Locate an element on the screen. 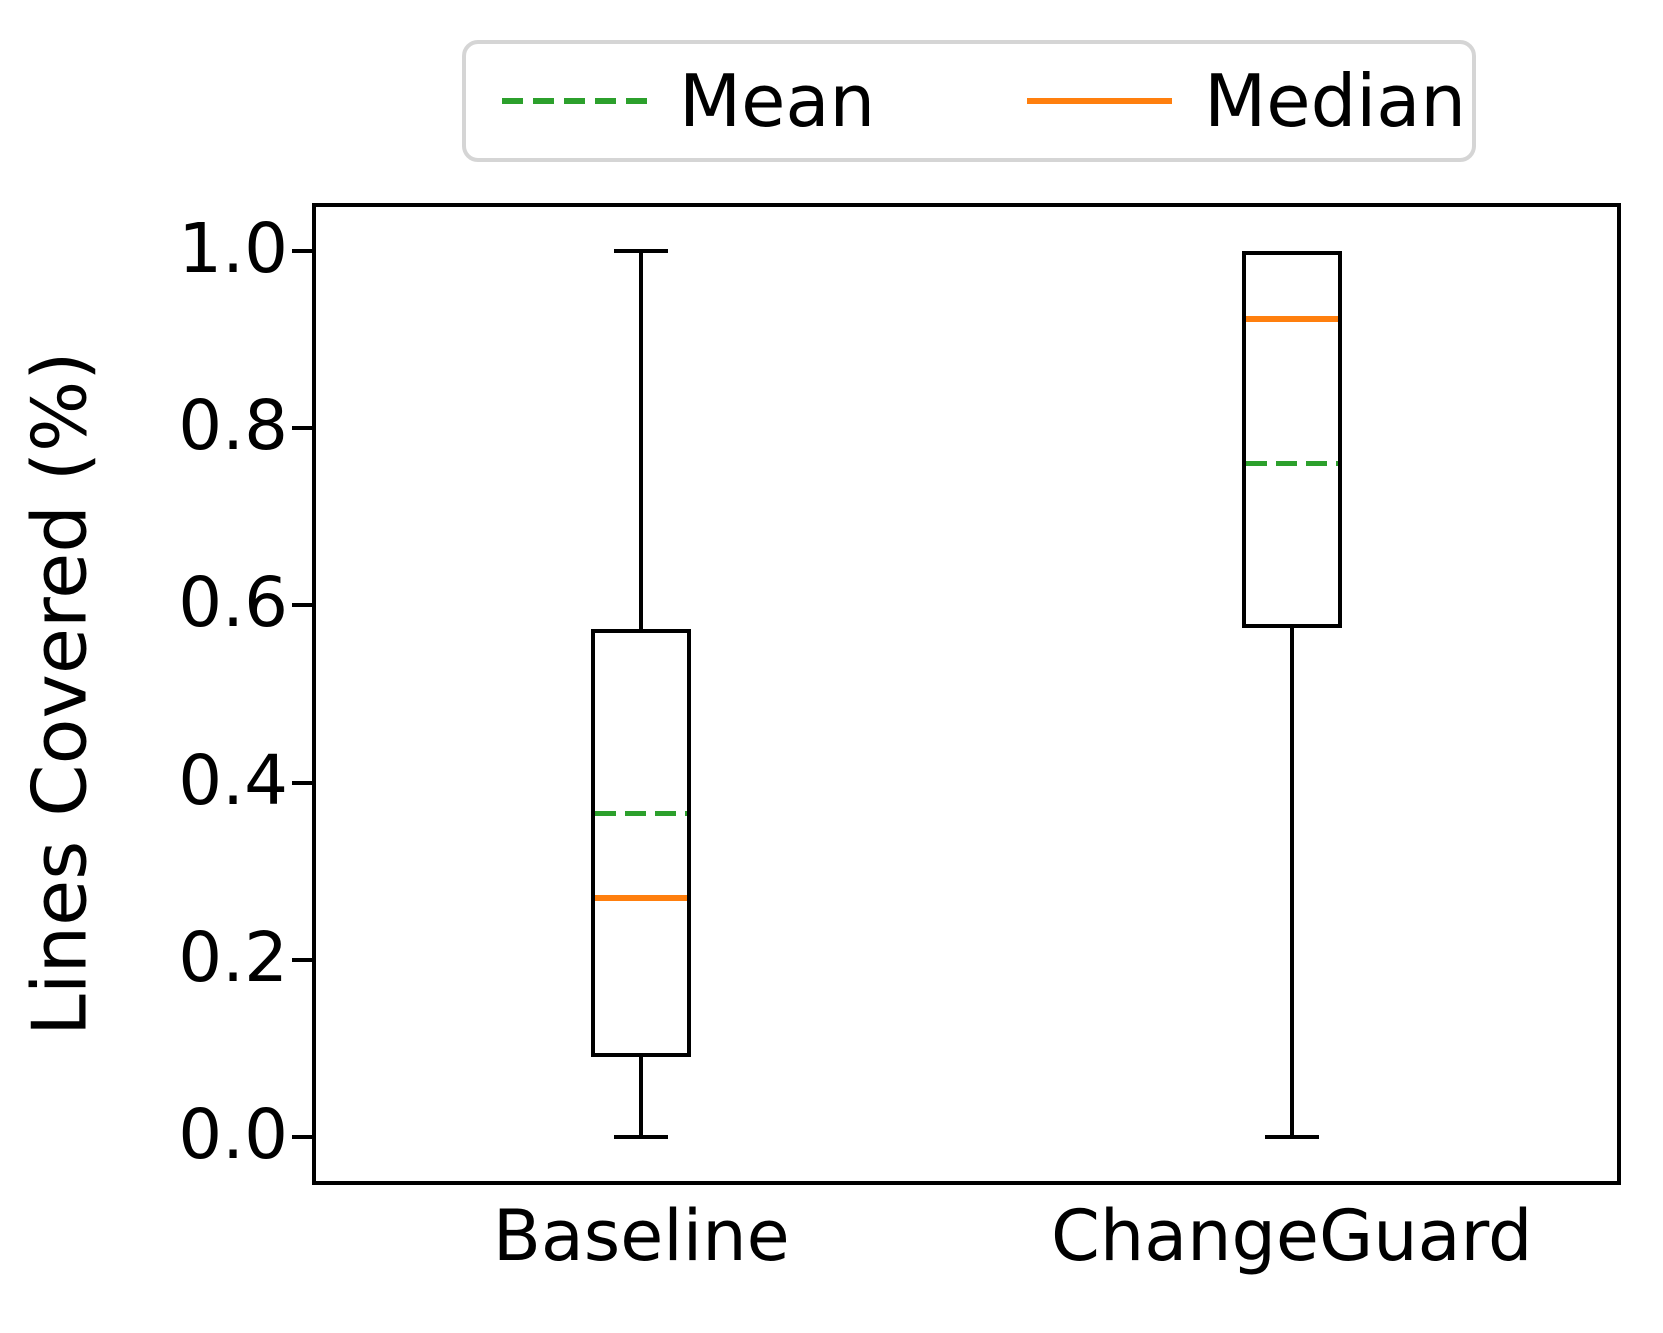 The image size is (1663, 1333). mean-dashed-line-sample is located at coordinates (574, 101).